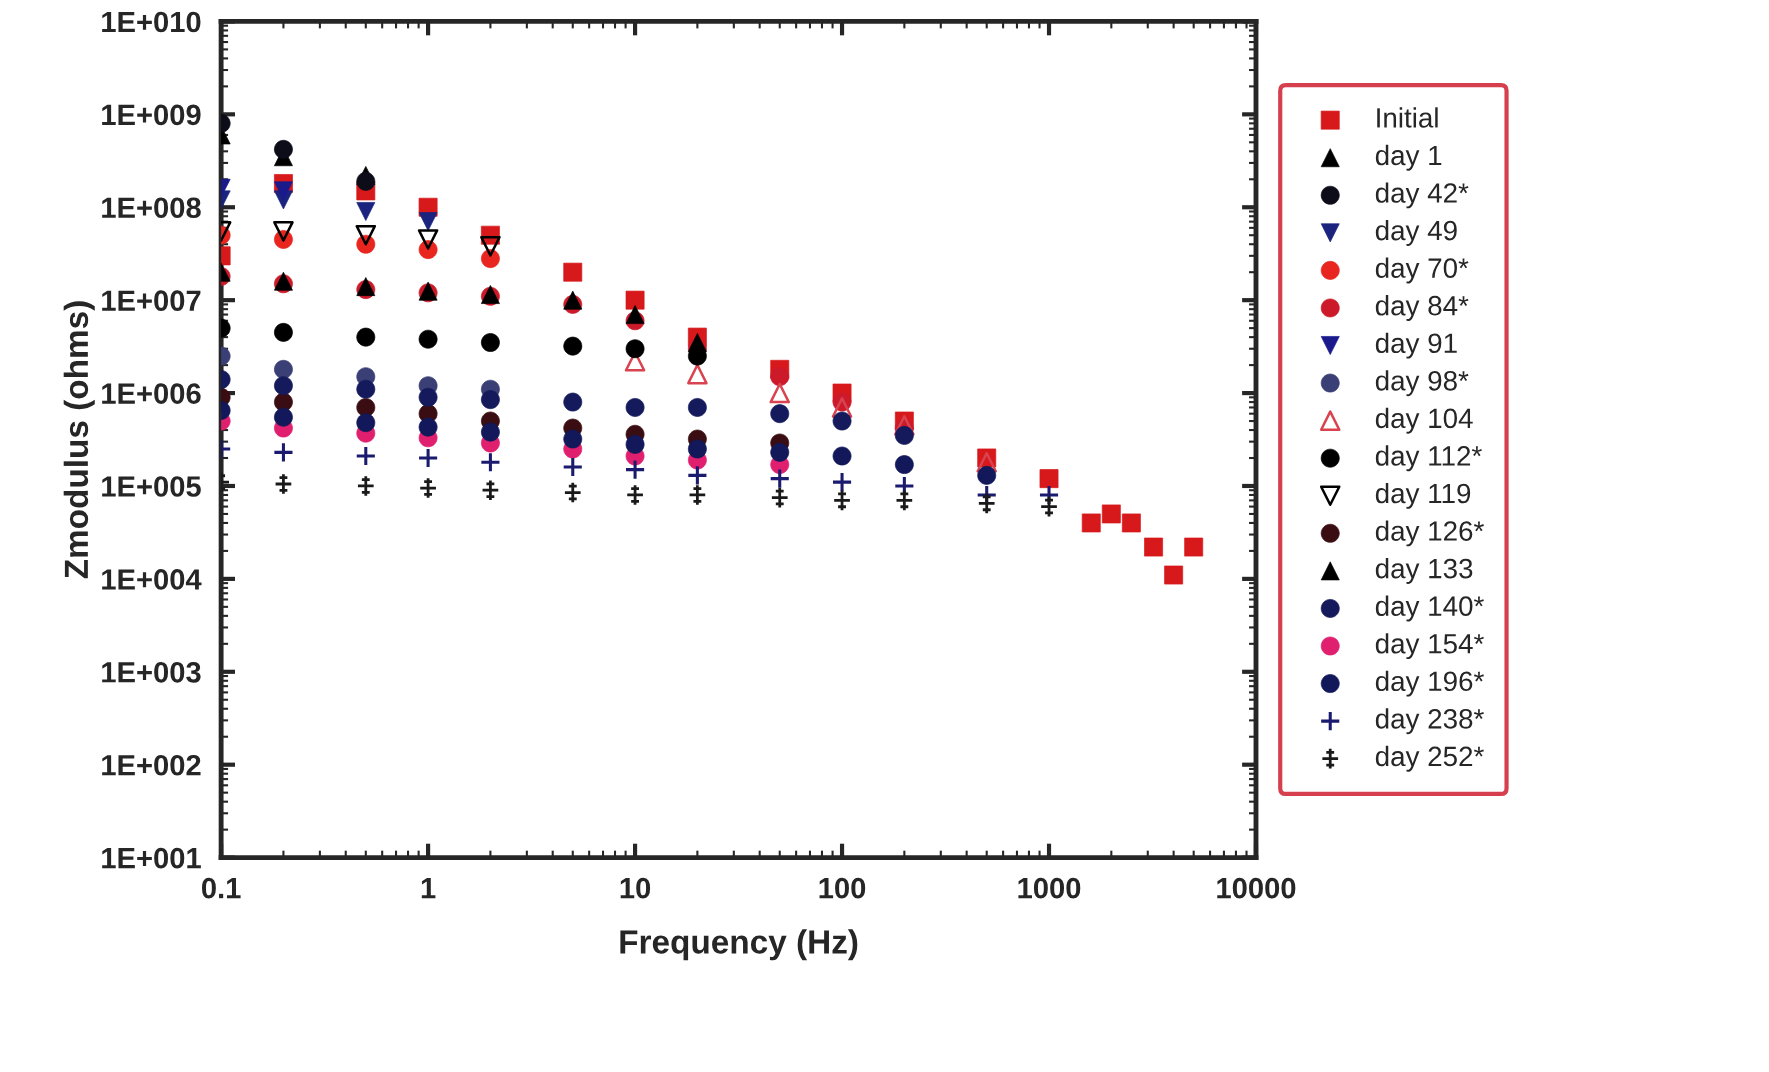 The width and height of the screenshot is (1769, 1072). Describe the element at coordinates (1423, 495) in the screenshot. I see `legend-label: day 119` at that location.